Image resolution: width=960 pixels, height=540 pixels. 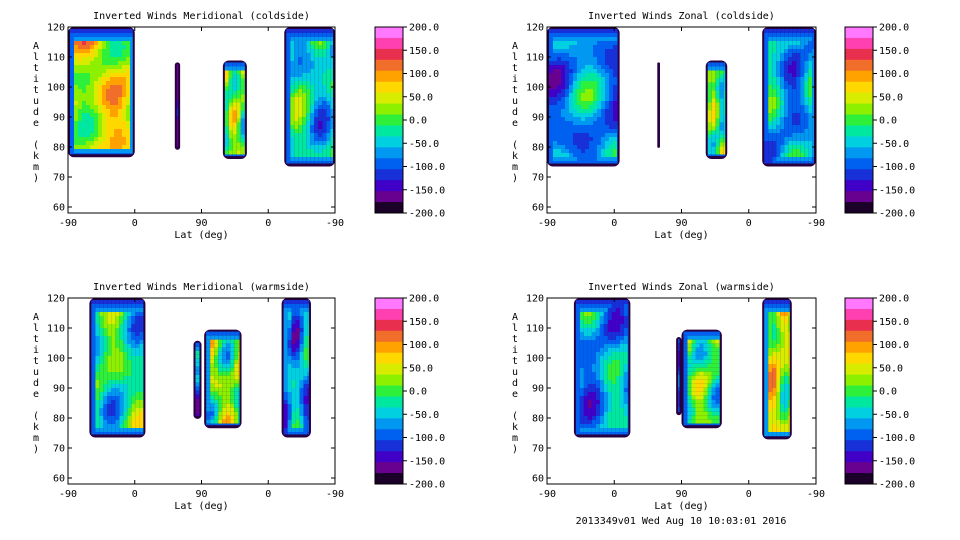 What do you see at coordinates (538, 118) in the screenshot?
I see `y-tick-label: 90` at bounding box center [538, 118].